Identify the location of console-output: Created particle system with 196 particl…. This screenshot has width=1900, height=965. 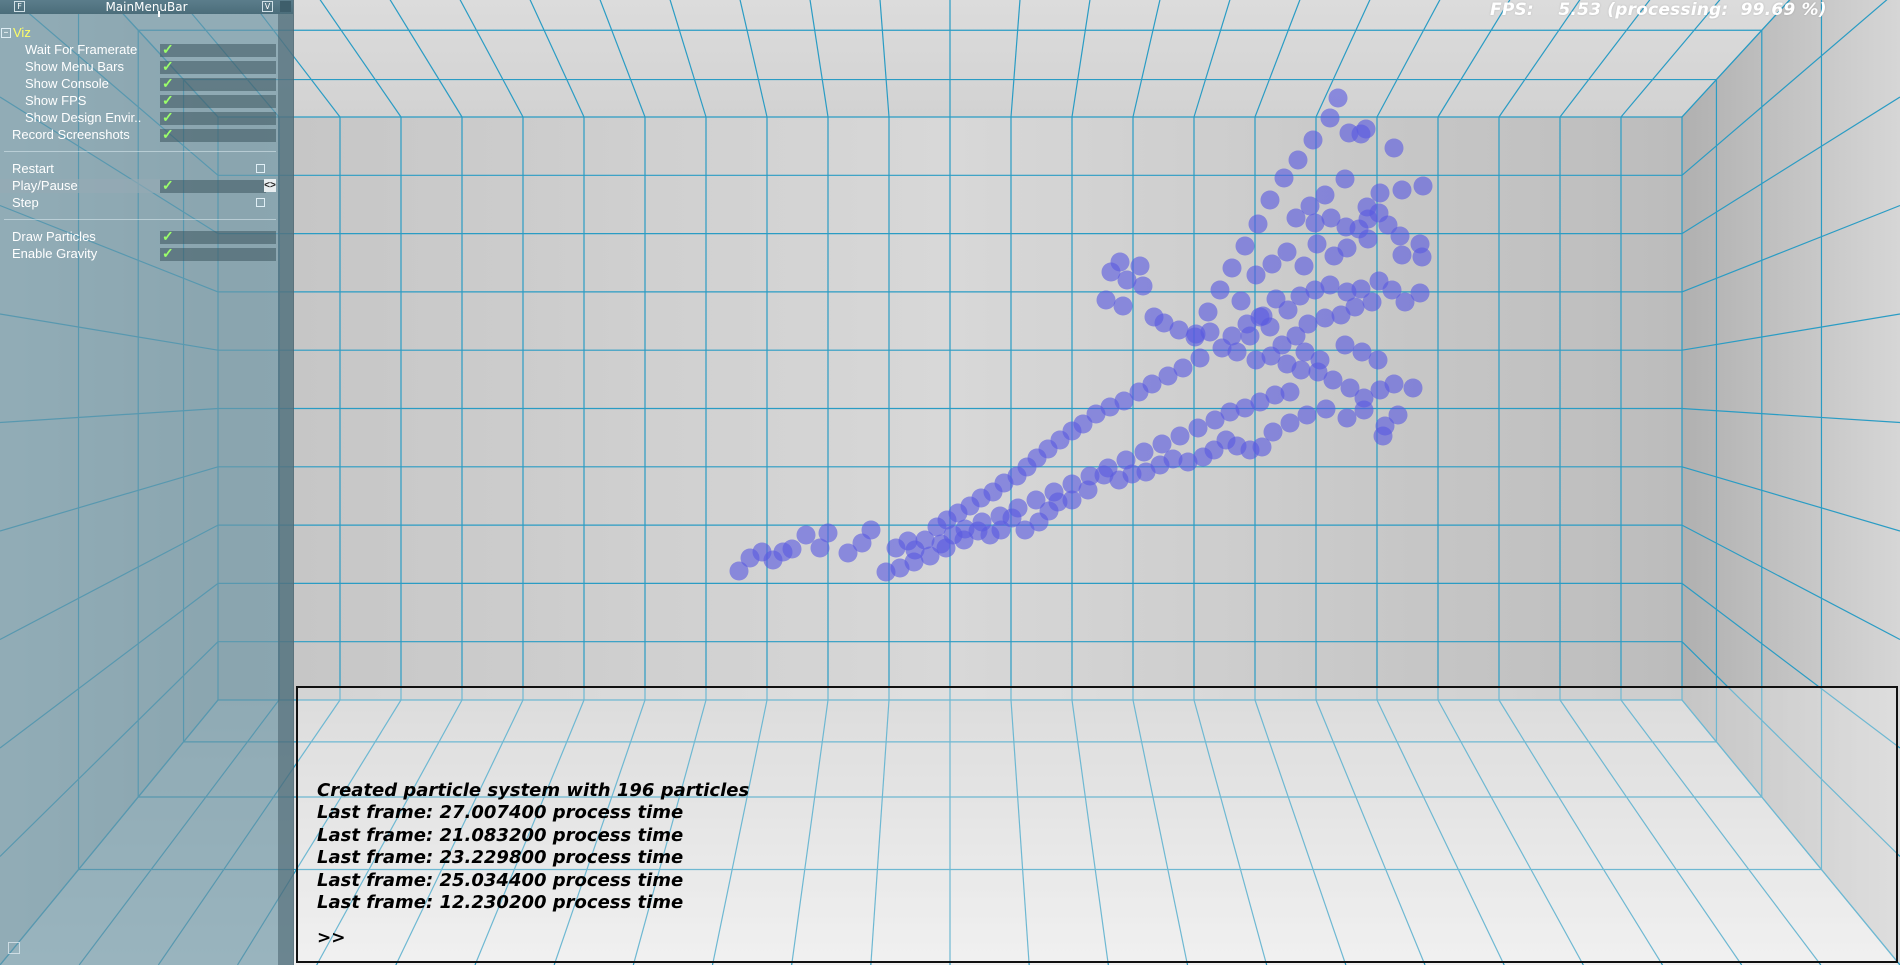
(533, 847).